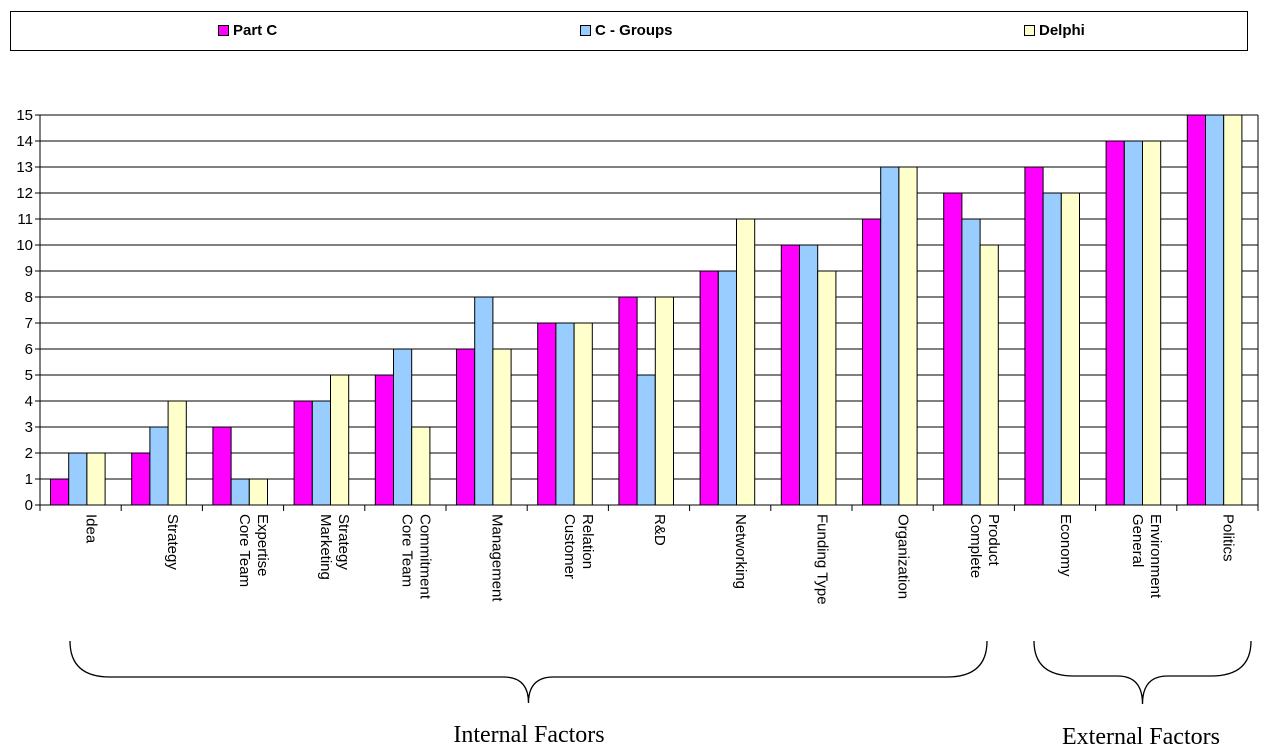  I want to click on y-tick-label: 0, so click(29, 505).